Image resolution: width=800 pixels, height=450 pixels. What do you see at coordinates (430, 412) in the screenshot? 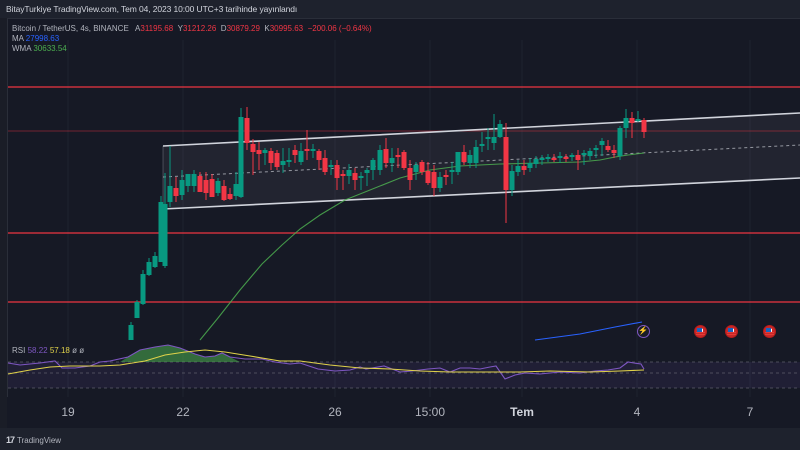
I see `x-tick-label: 15:00` at bounding box center [430, 412].